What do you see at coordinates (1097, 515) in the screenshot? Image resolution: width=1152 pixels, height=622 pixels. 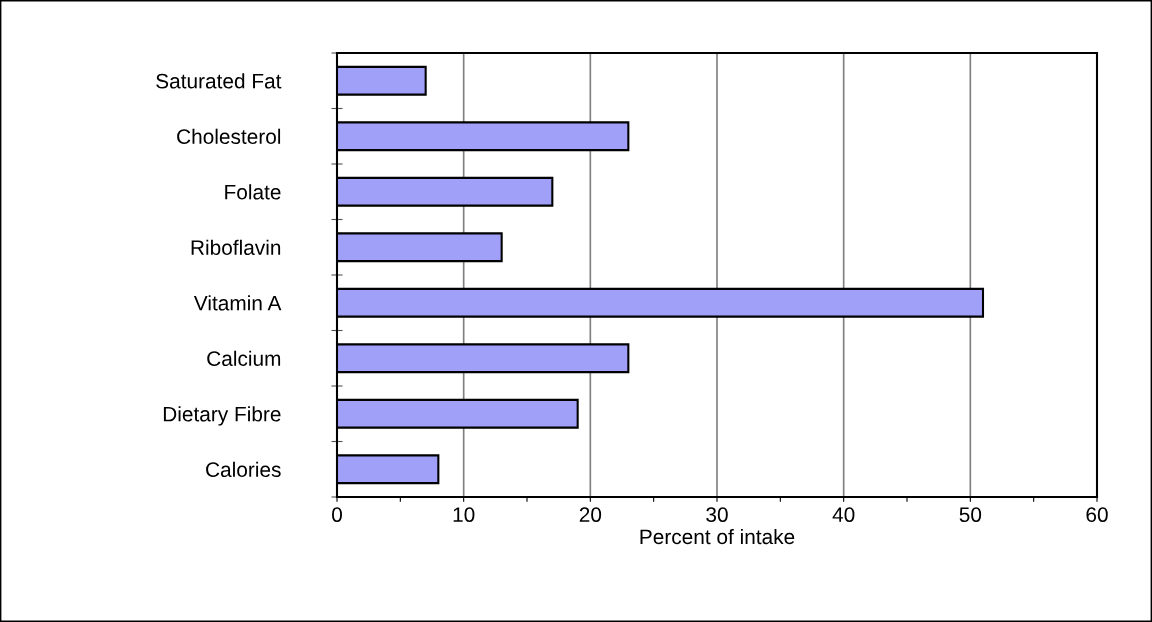 I see `x-tick-label: 60` at bounding box center [1097, 515].